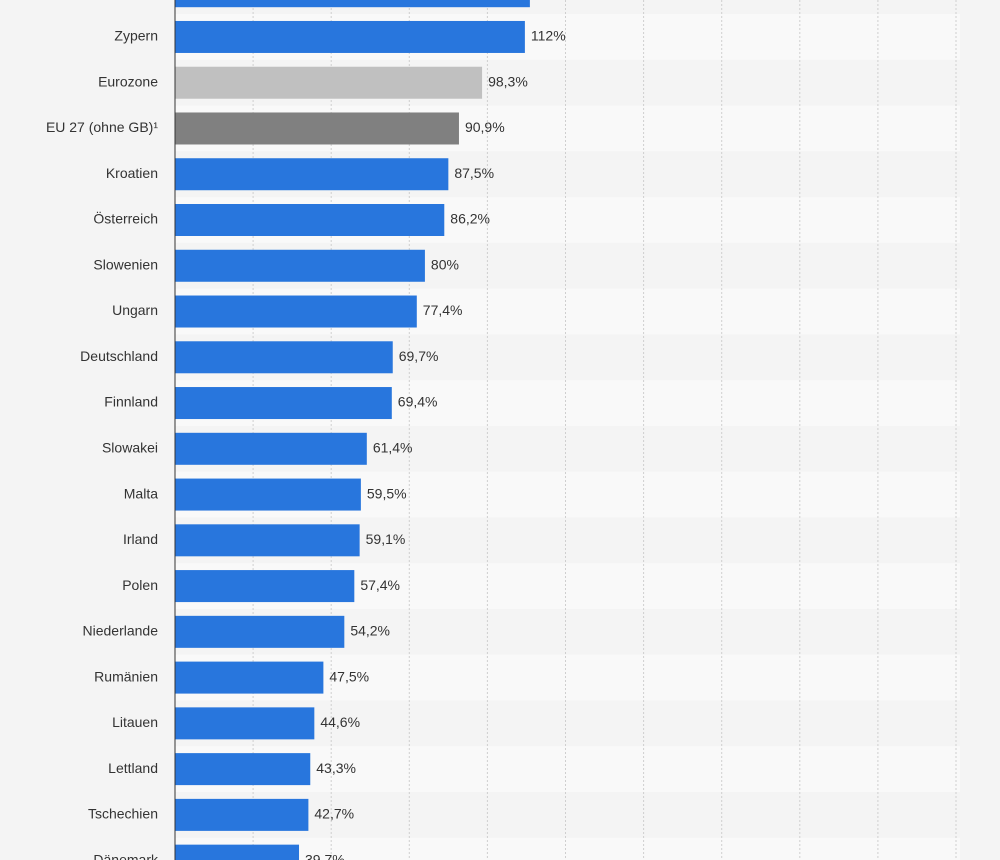 This screenshot has height=860, width=1000. What do you see at coordinates (125, 218) in the screenshot?
I see `category-label: Österreich` at bounding box center [125, 218].